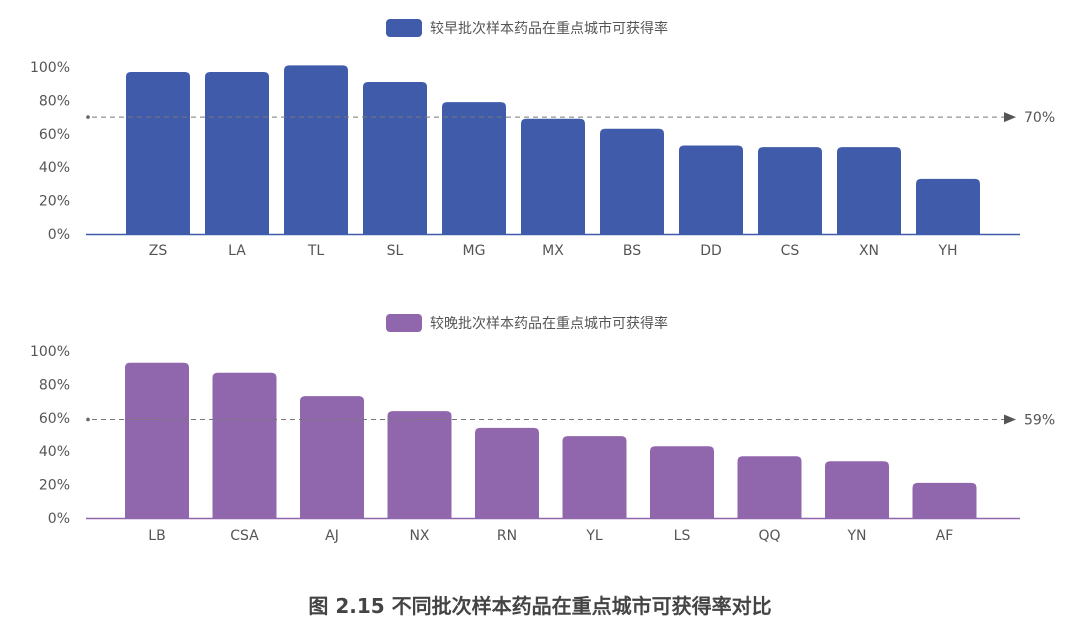 Image resolution: width=1080 pixels, height=627 pixels. Describe the element at coordinates (632, 181) in the screenshot. I see `bar-bs` at that location.